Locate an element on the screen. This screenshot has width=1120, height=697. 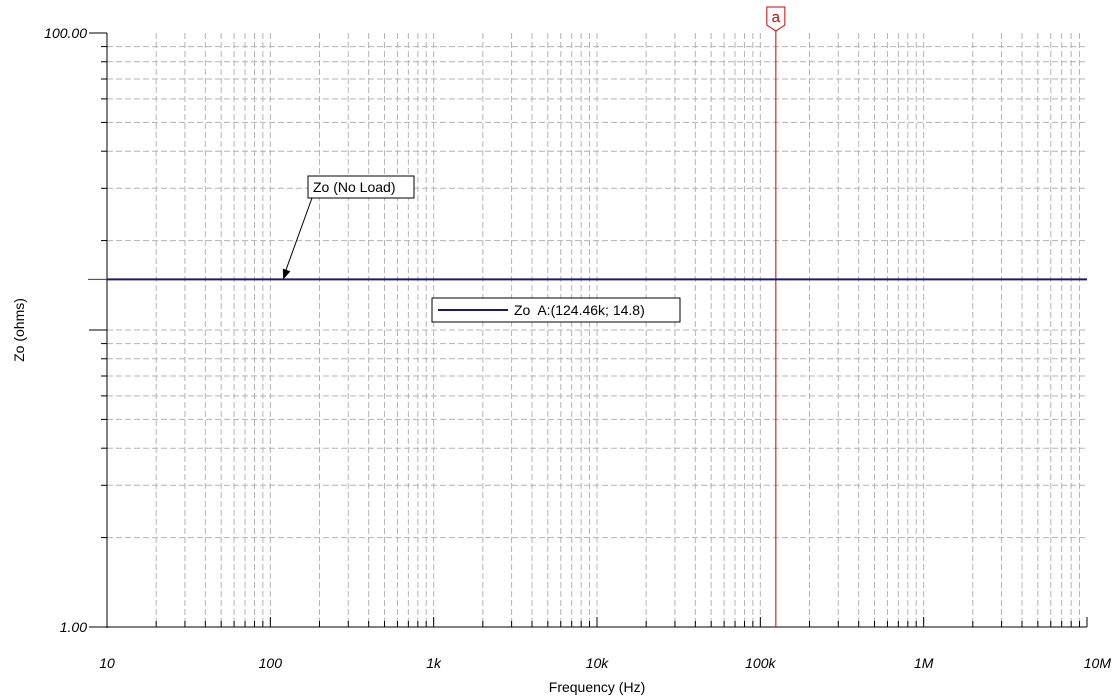
annotation-arrow-line is located at coordinates (297, 237).